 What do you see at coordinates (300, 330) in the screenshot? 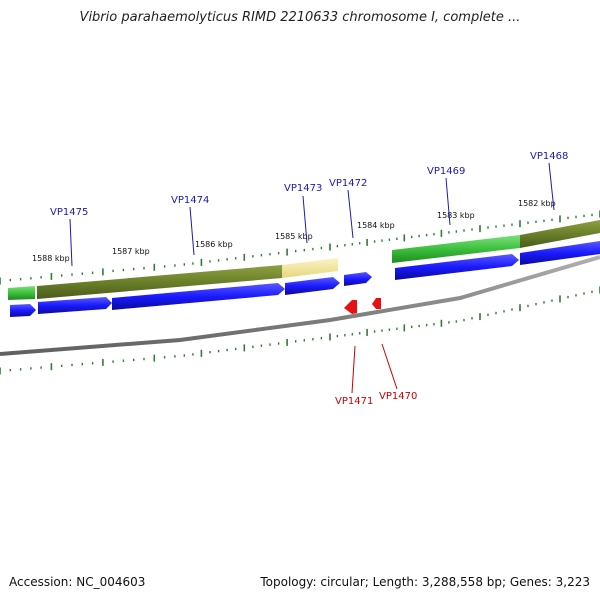
I see `scale-ticks-bottom` at bounding box center [300, 330].